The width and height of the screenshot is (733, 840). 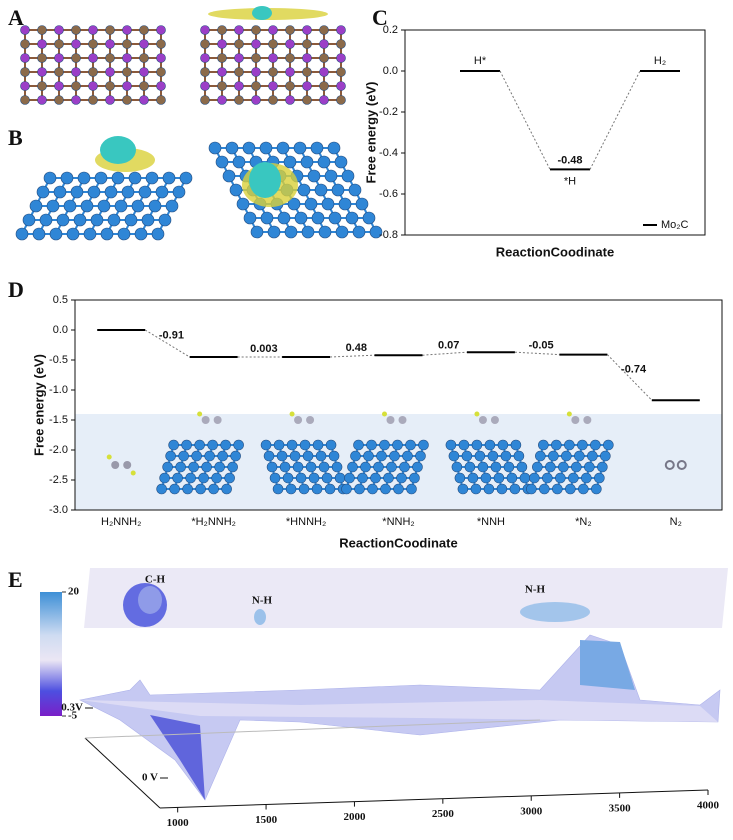 What do you see at coordinates (388, 235) in the screenshot?
I see `y-tick-label: -0.8` at bounding box center [388, 235].